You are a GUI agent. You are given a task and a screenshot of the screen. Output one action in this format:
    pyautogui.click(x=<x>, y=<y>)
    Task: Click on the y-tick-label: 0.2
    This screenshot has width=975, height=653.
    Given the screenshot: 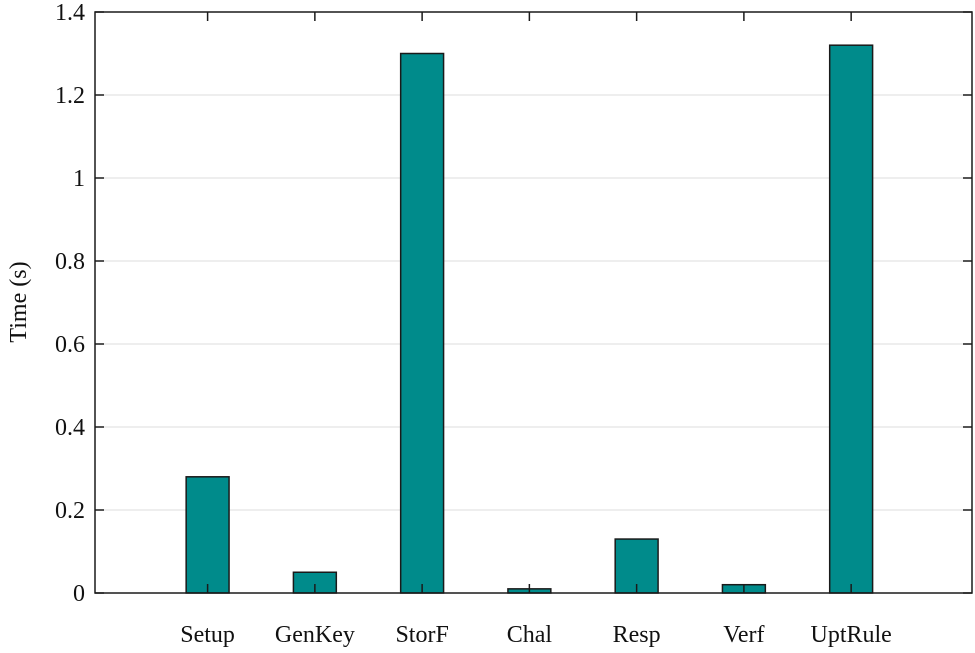 What is the action you would take?
    pyautogui.click(x=70, y=511)
    